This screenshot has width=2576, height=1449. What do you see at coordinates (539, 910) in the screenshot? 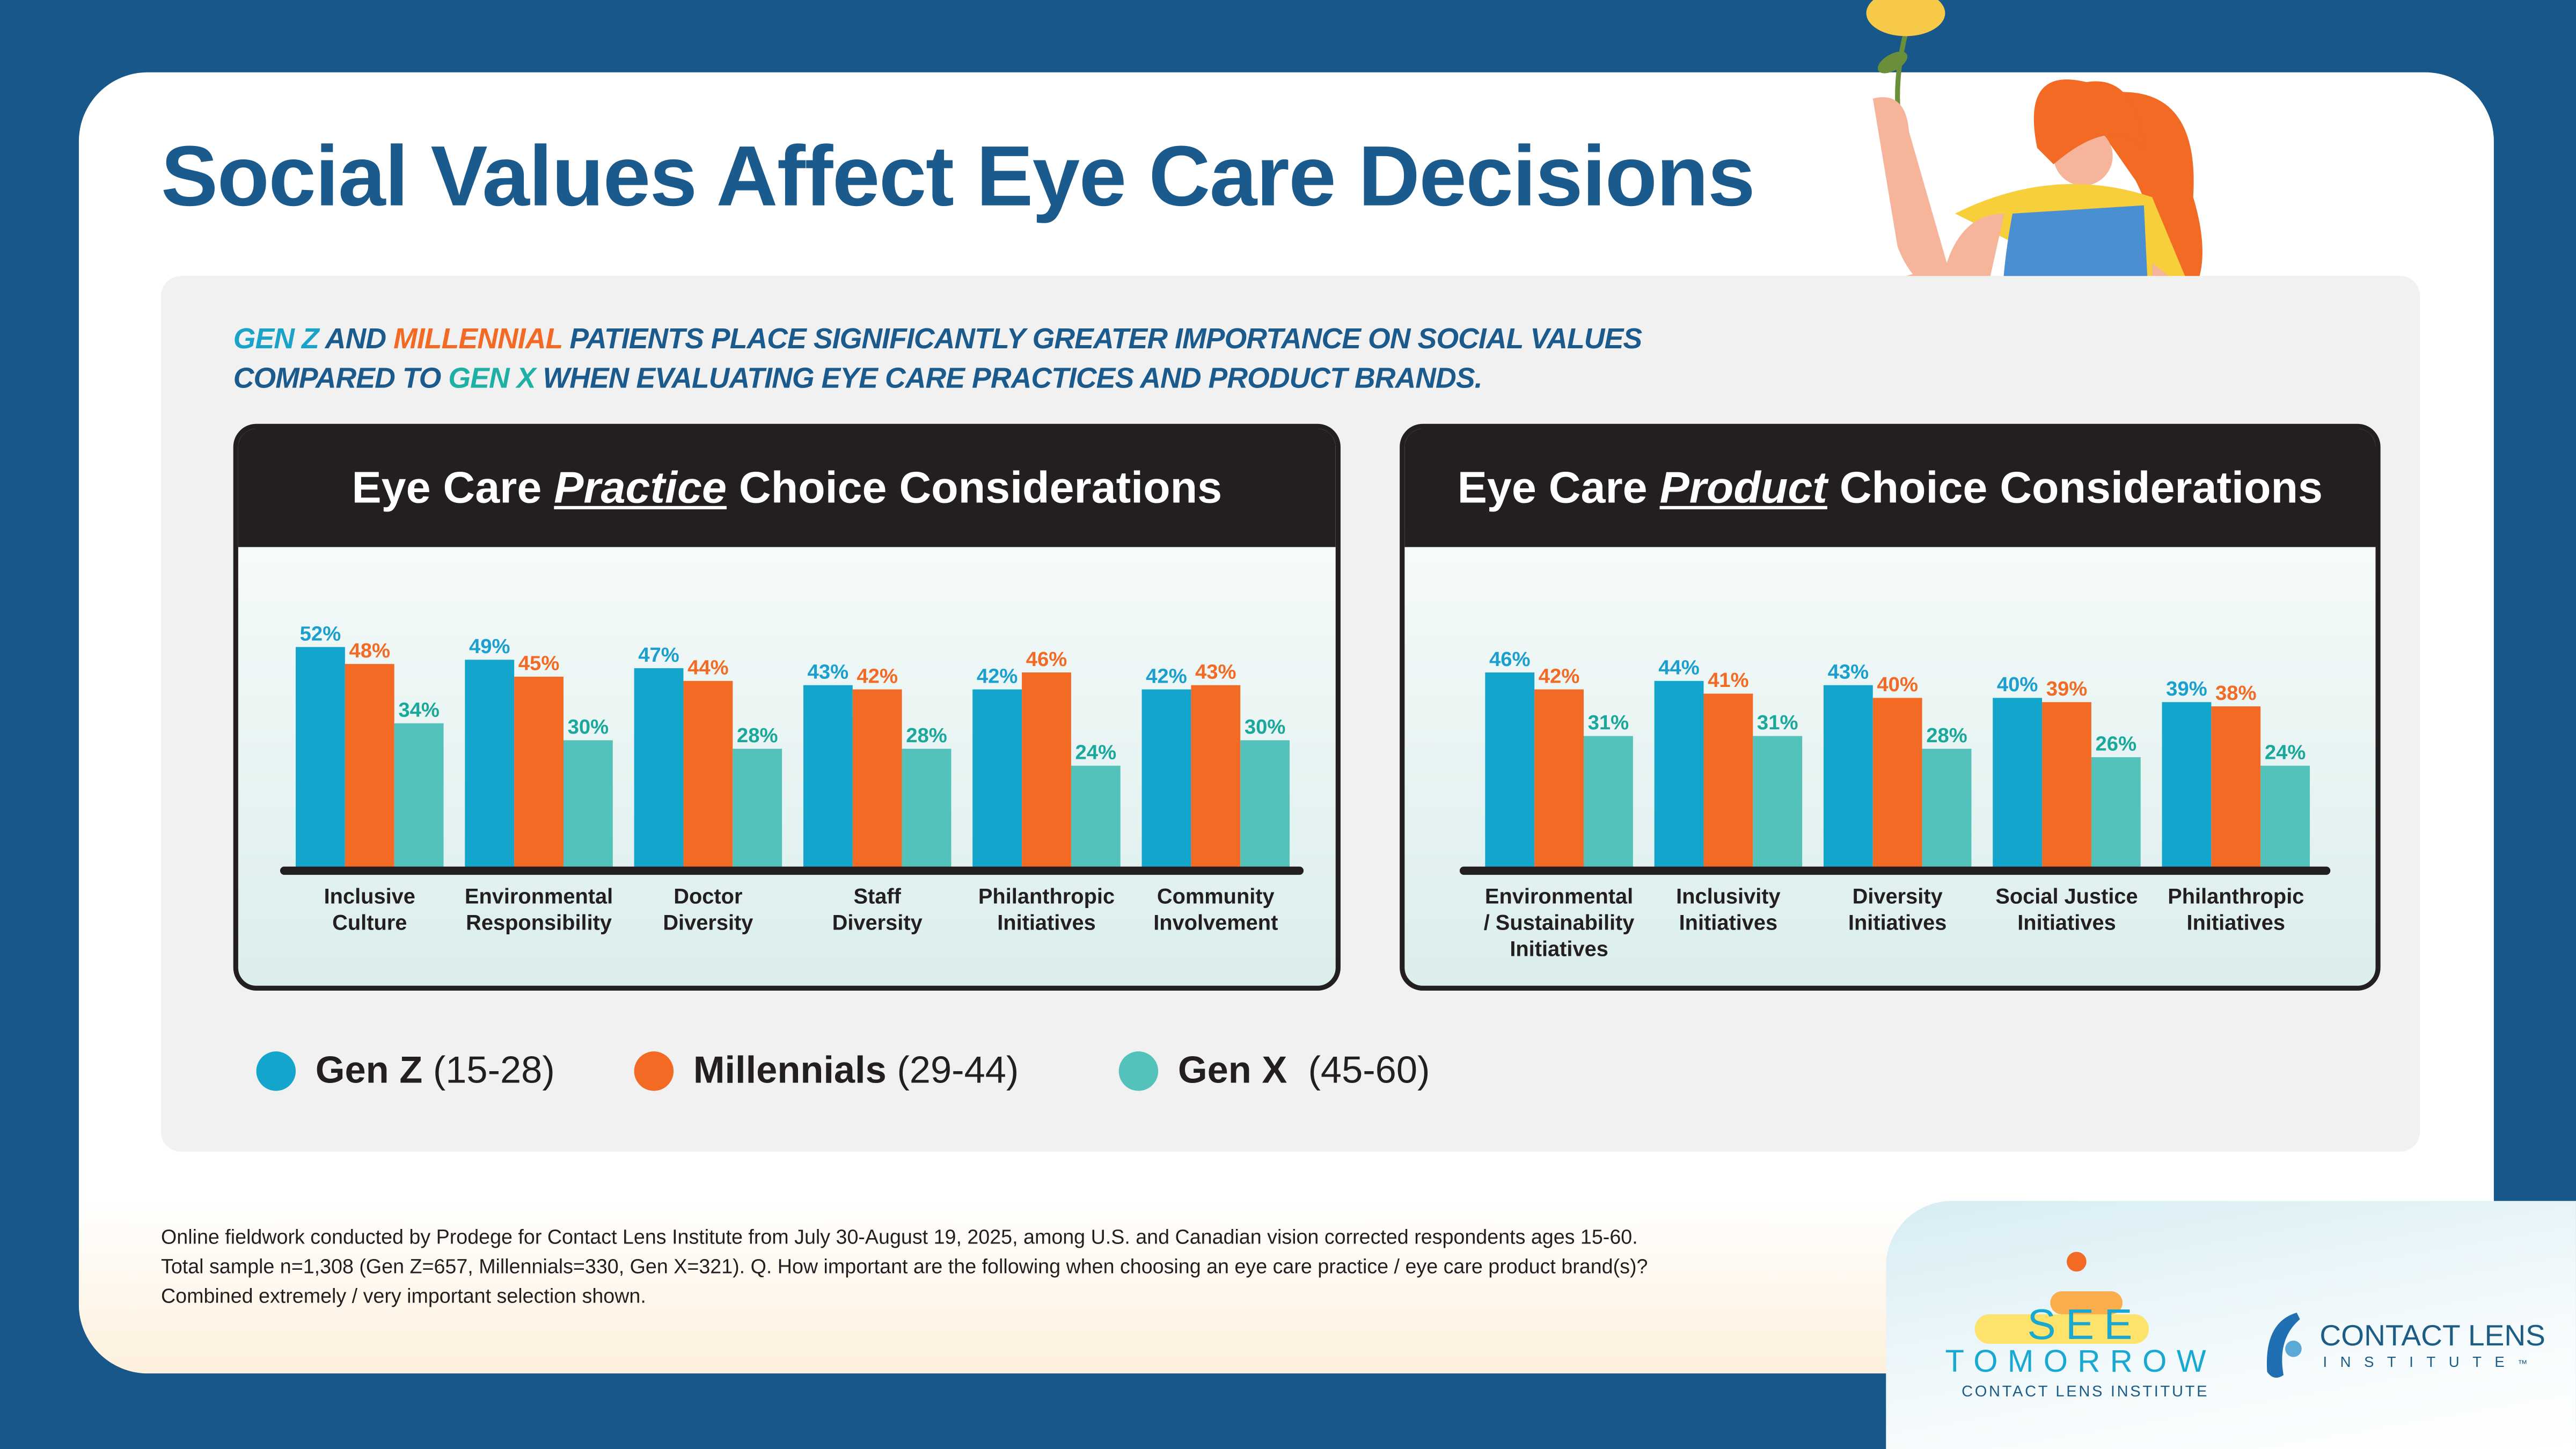
I see `category-label: Environmental Responsibility` at bounding box center [539, 910].